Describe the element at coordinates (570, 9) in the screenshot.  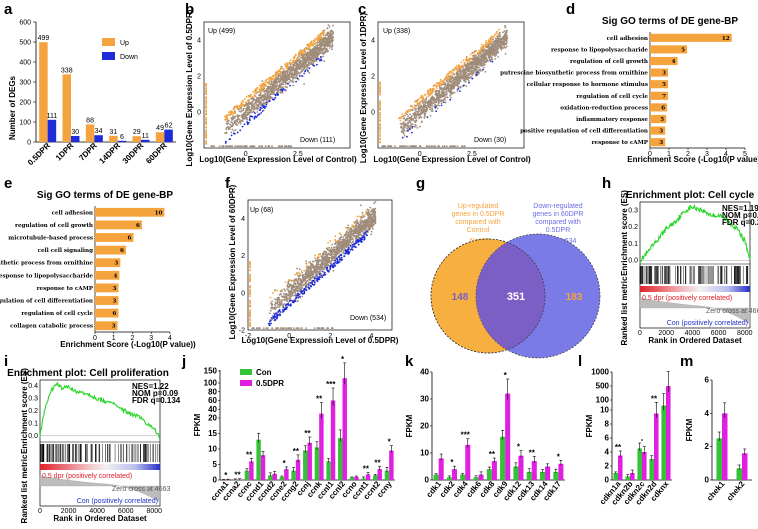
I see `panel-label-d: d` at that location.